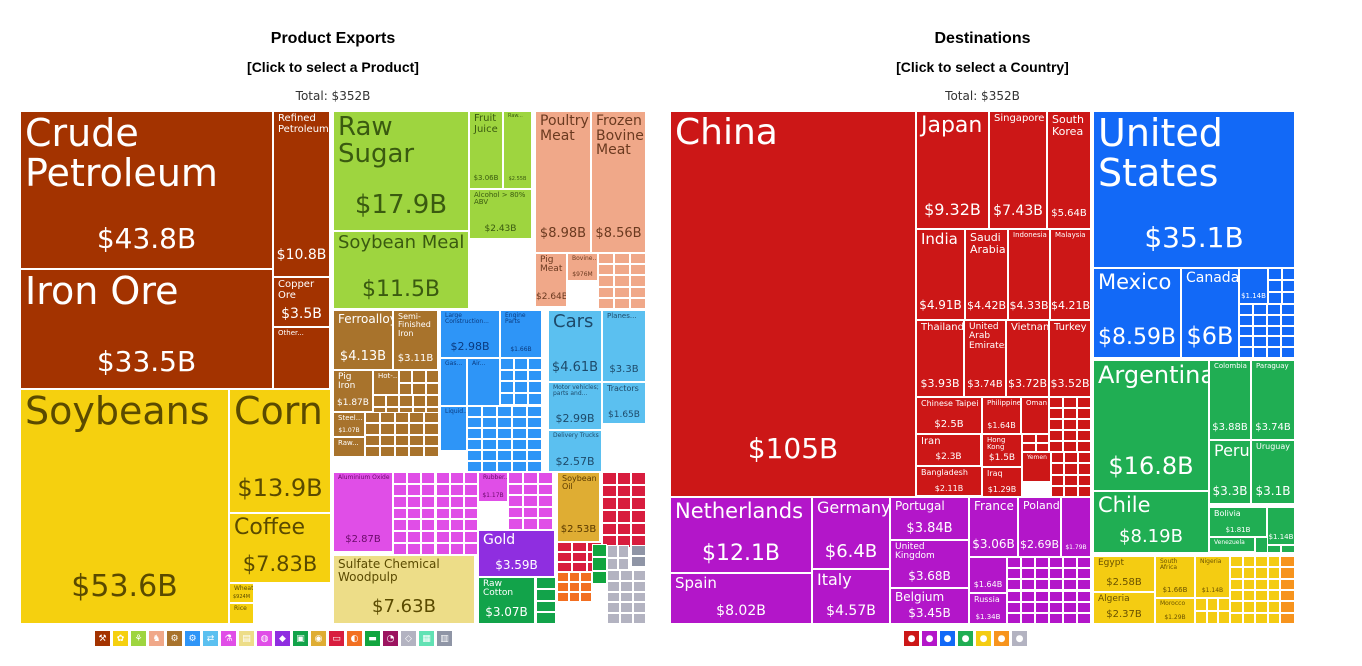  I want to click on destination-tile: United Kingdom $3.68B, so click(929, 564).